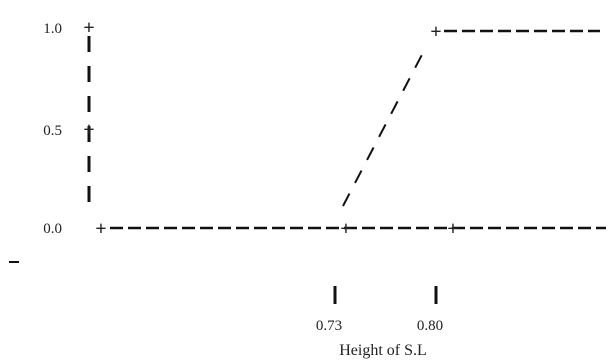  I want to click on series-peak-marker: +, so click(435, 32).